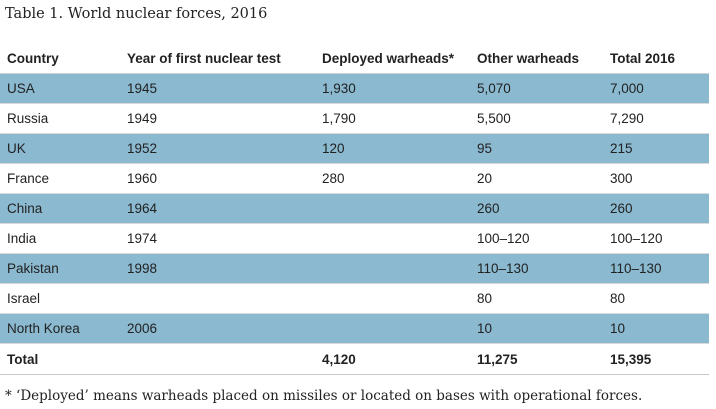  Describe the element at coordinates (485, 148) in the screenshot. I see `cell-other: 95` at that location.